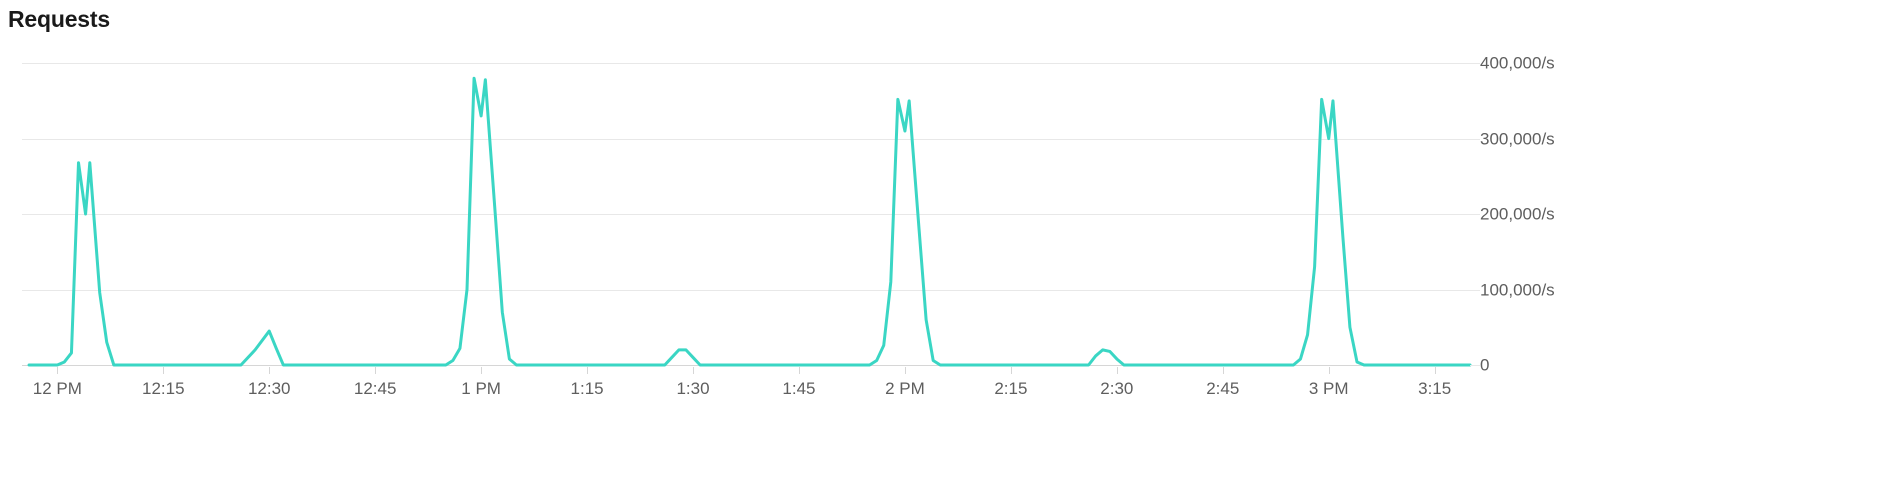  I want to click on x-axis-tick-label: 3:15, so click(1435, 388).